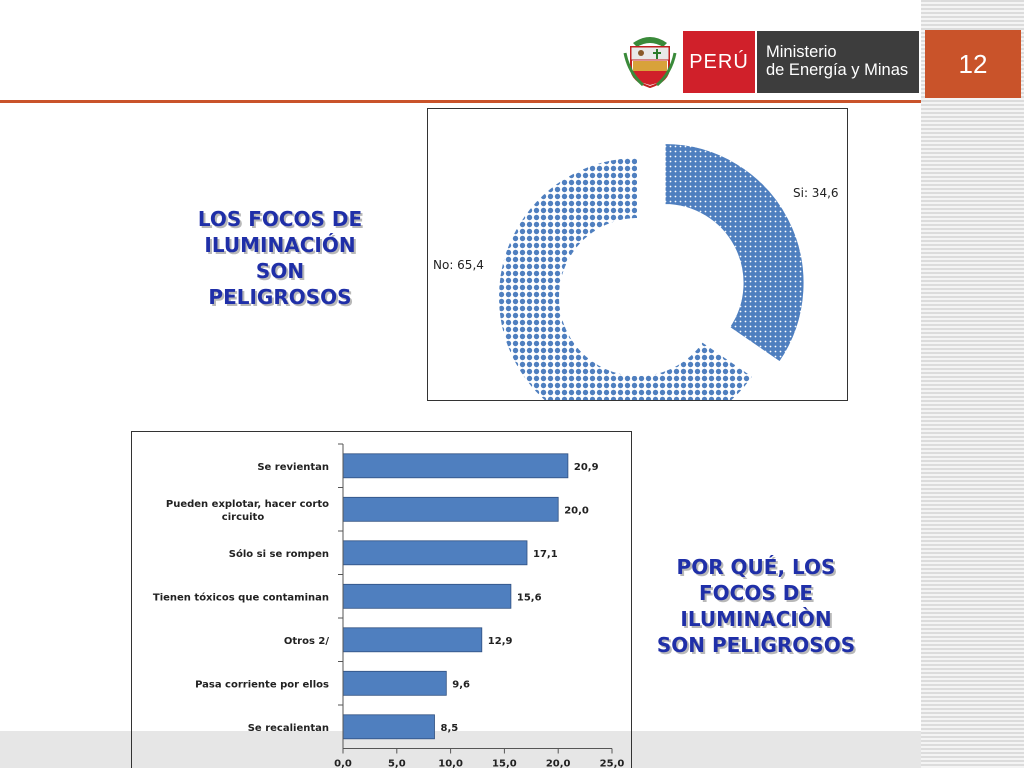  What do you see at coordinates (756, 645) in the screenshot?
I see `right-heading-line-4: SON PELIGROSOS` at bounding box center [756, 645].